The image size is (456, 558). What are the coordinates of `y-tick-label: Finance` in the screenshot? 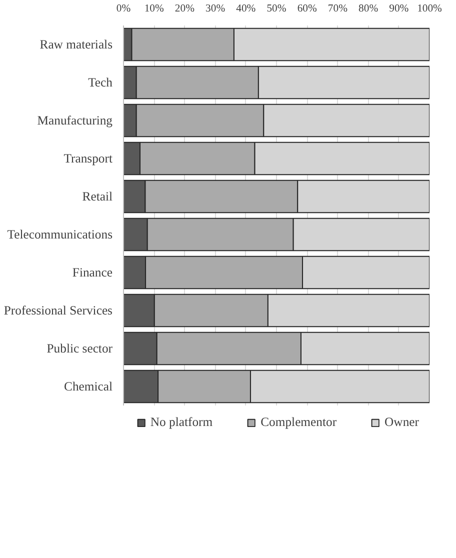 It's located at (92, 273).